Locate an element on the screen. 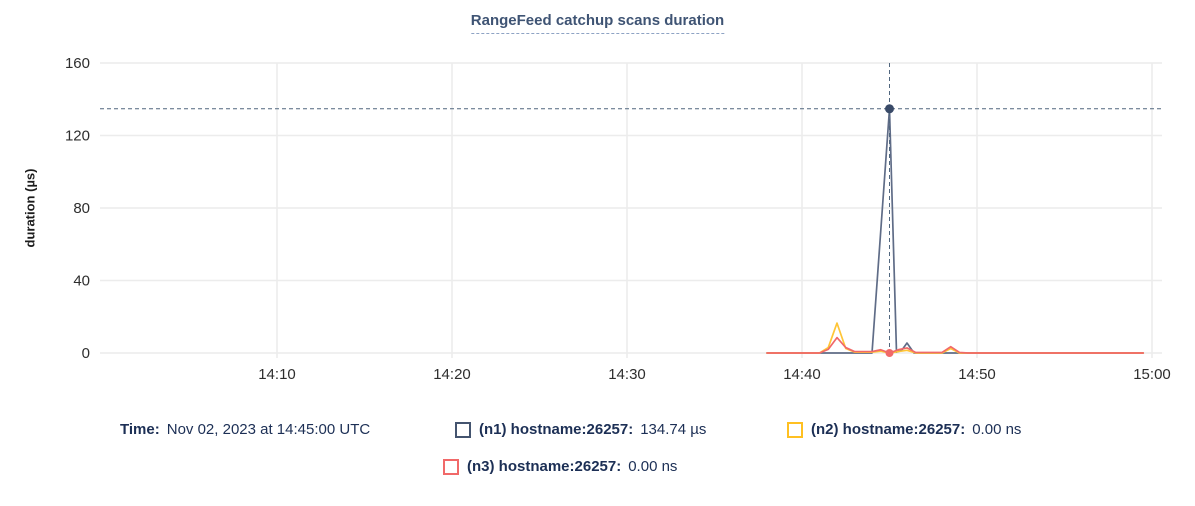 This screenshot has height=506, width=1195. series-n2-swatch-icon is located at coordinates (795, 429).